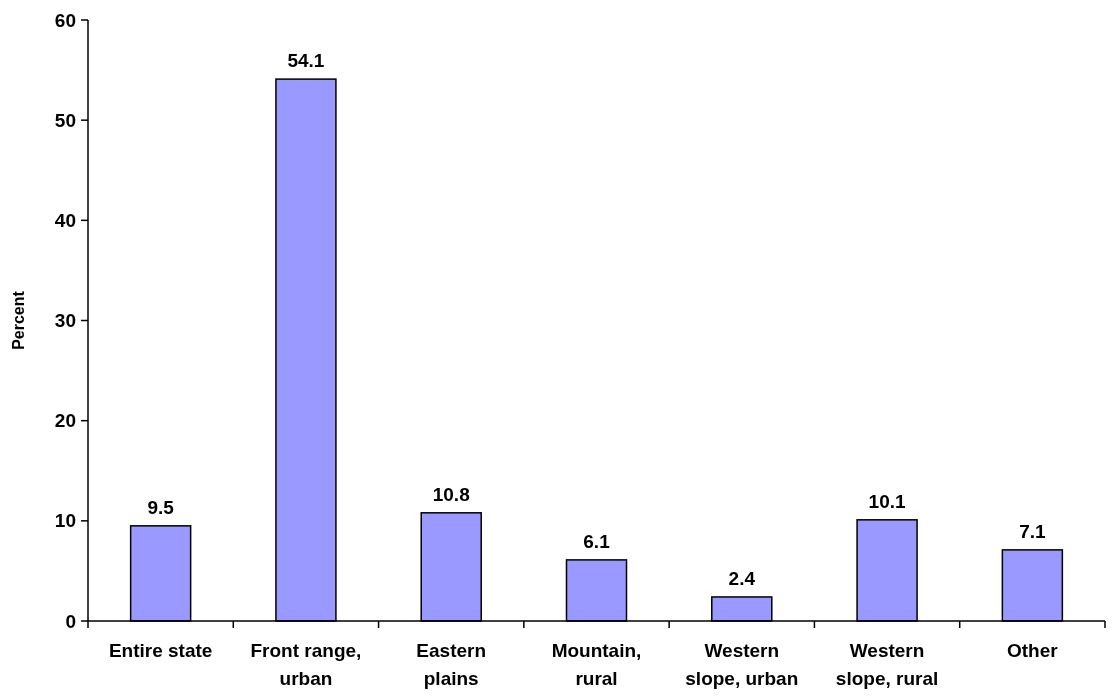 This screenshot has height=696, width=1119. I want to click on y-tick-label: 40, so click(65, 220).